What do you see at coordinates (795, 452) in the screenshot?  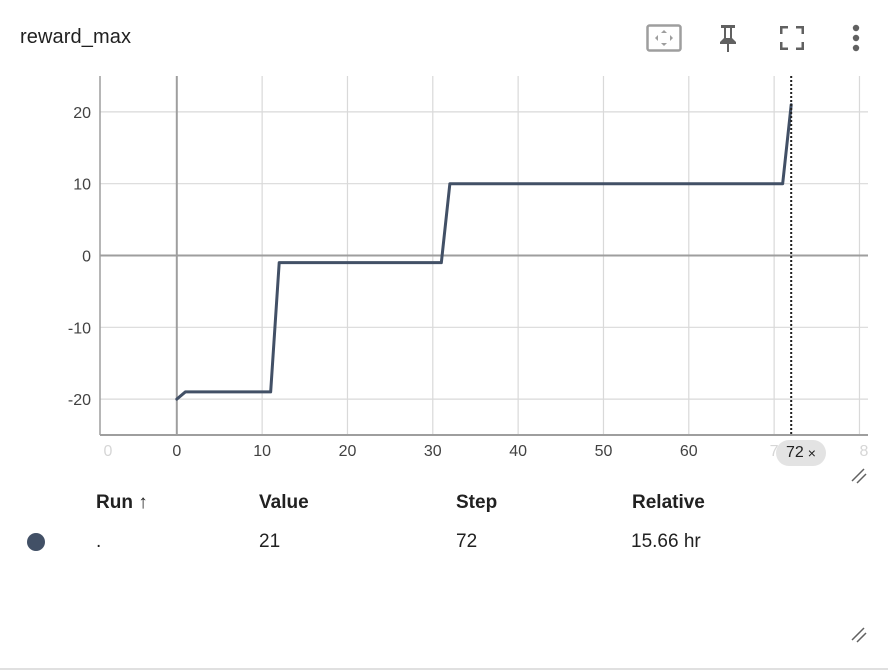 I see `hover-step-value: 72` at bounding box center [795, 452].